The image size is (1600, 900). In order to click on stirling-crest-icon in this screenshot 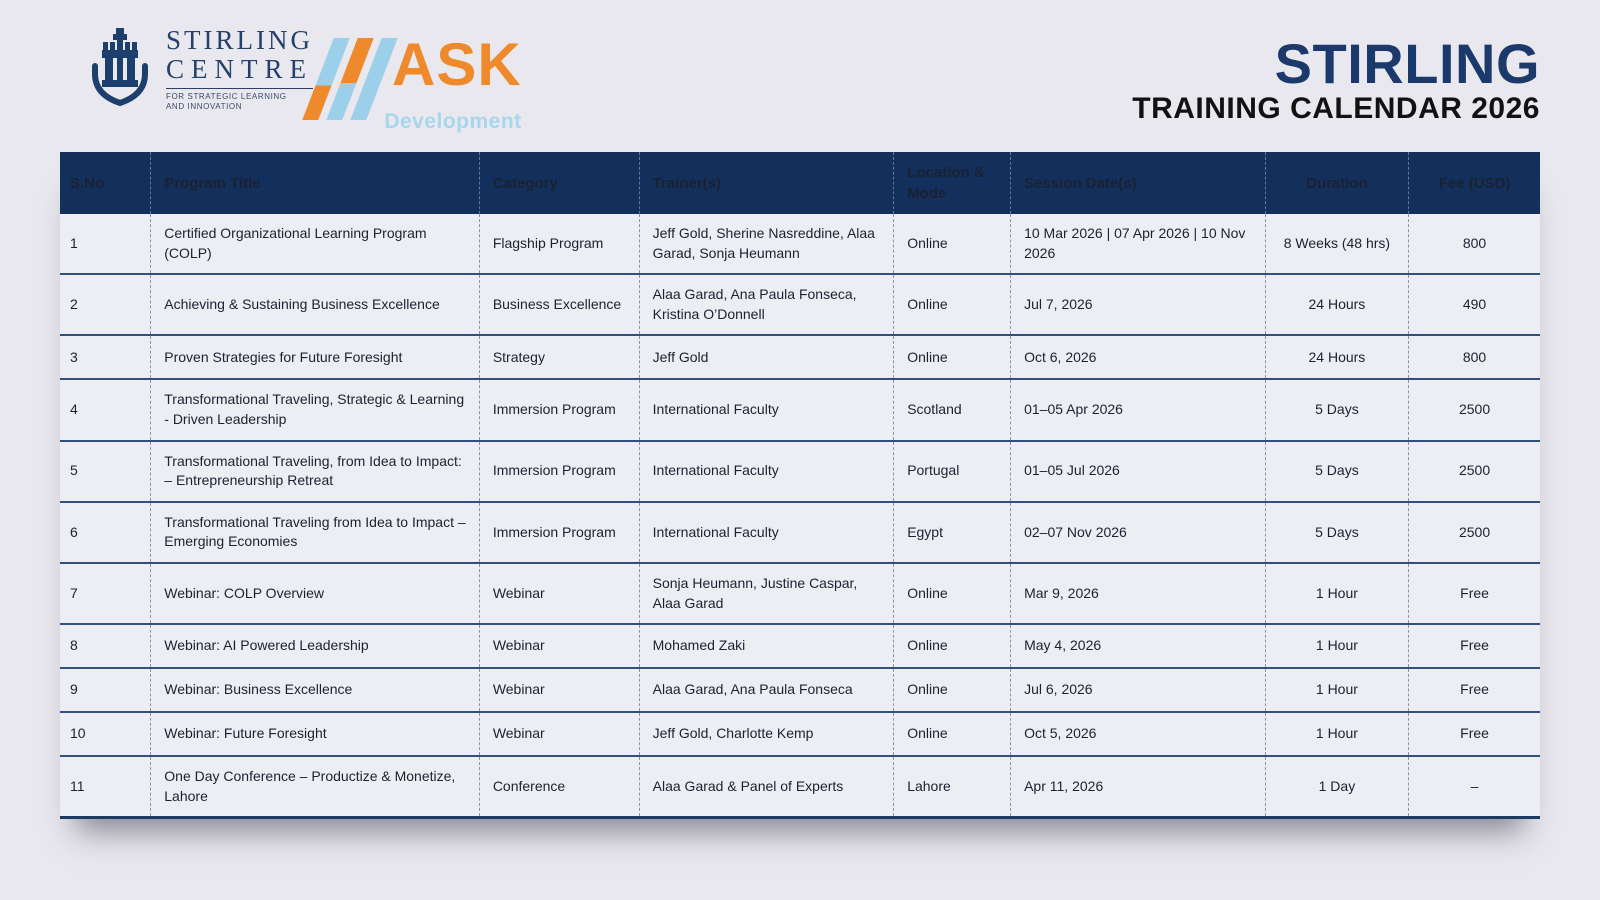, I will do `click(120, 67)`.